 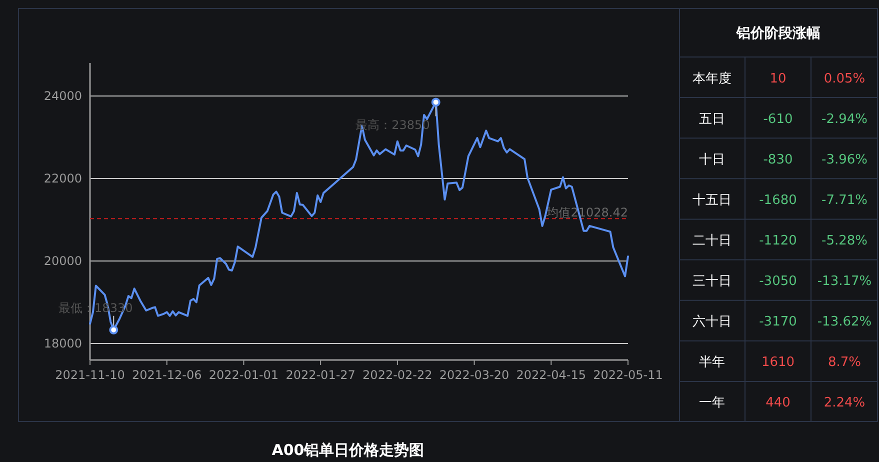 What do you see at coordinates (243, 375) in the screenshot?
I see `x-tick-label: 2022-01-01` at bounding box center [243, 375].